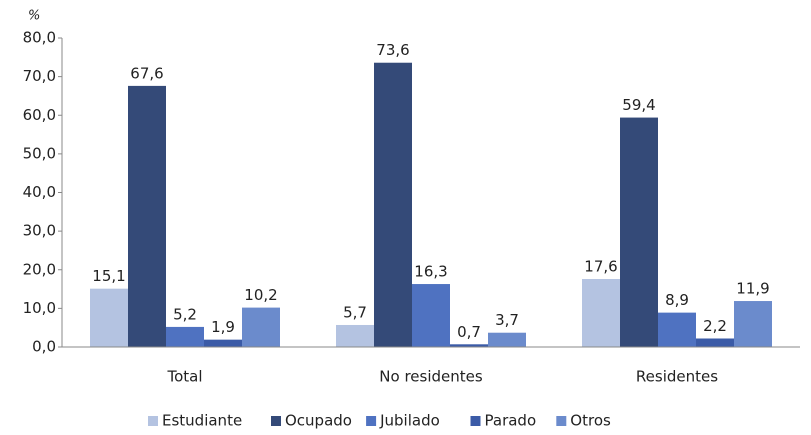 This screenshot has height=435, width=811. I want to click on value-label: 73,6, so click(392, 50).